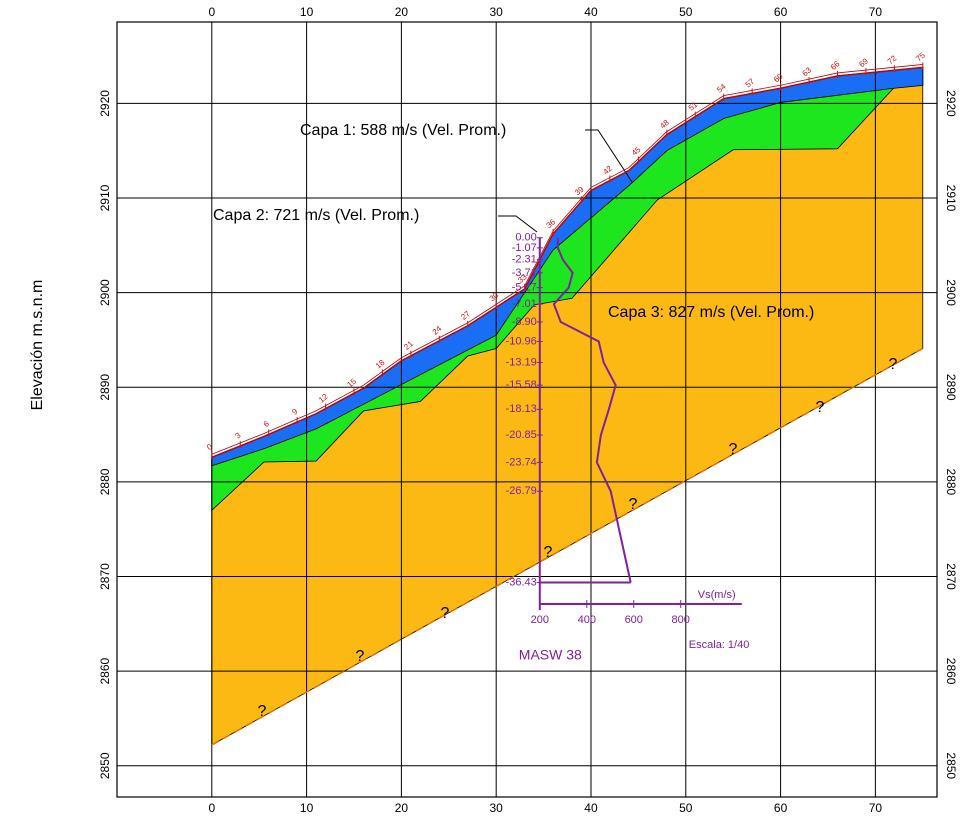 The image size is (970, 819). What do you see at coordinates (521, 582) in the screenshot?
I see `depth-label: -36.43` at bounding box center [521, 582].